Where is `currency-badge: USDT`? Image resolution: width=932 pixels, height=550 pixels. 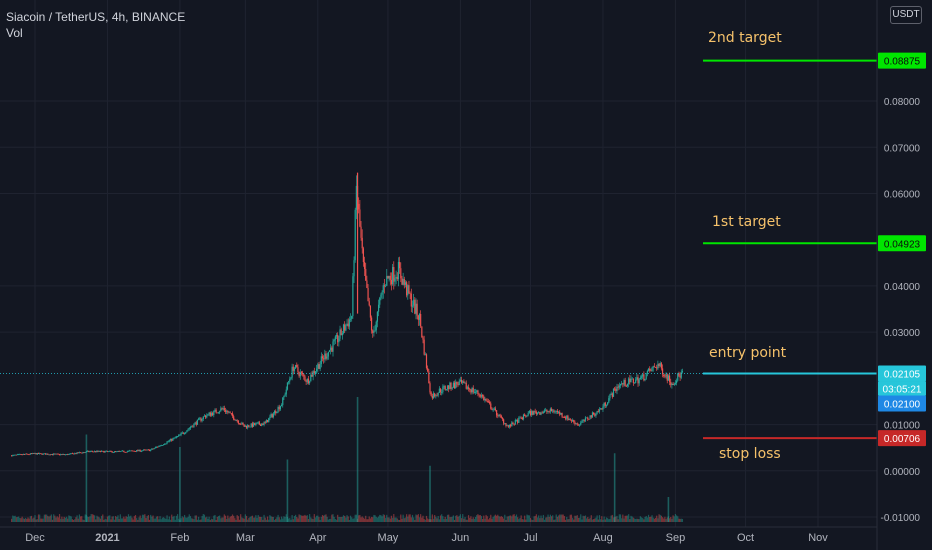 currency-badge: USDT is located at coordinates (906, 15).